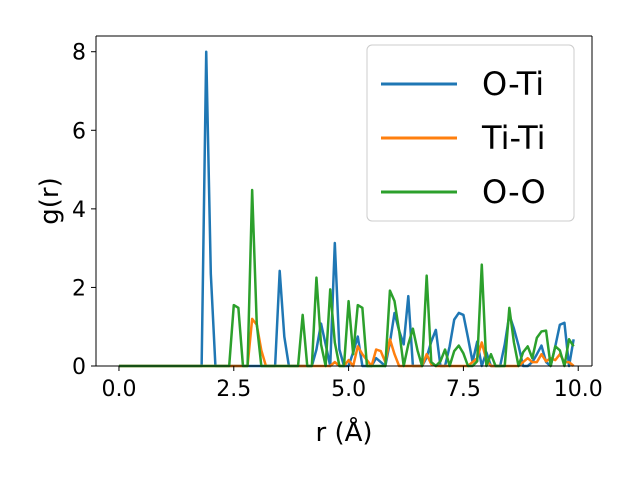 The image size is (640, 480). What do you see at coordinates (513, 84) in the screenshot?
I see `legend-label-o-ti: O-Ti` at bounding box center [513, 84].